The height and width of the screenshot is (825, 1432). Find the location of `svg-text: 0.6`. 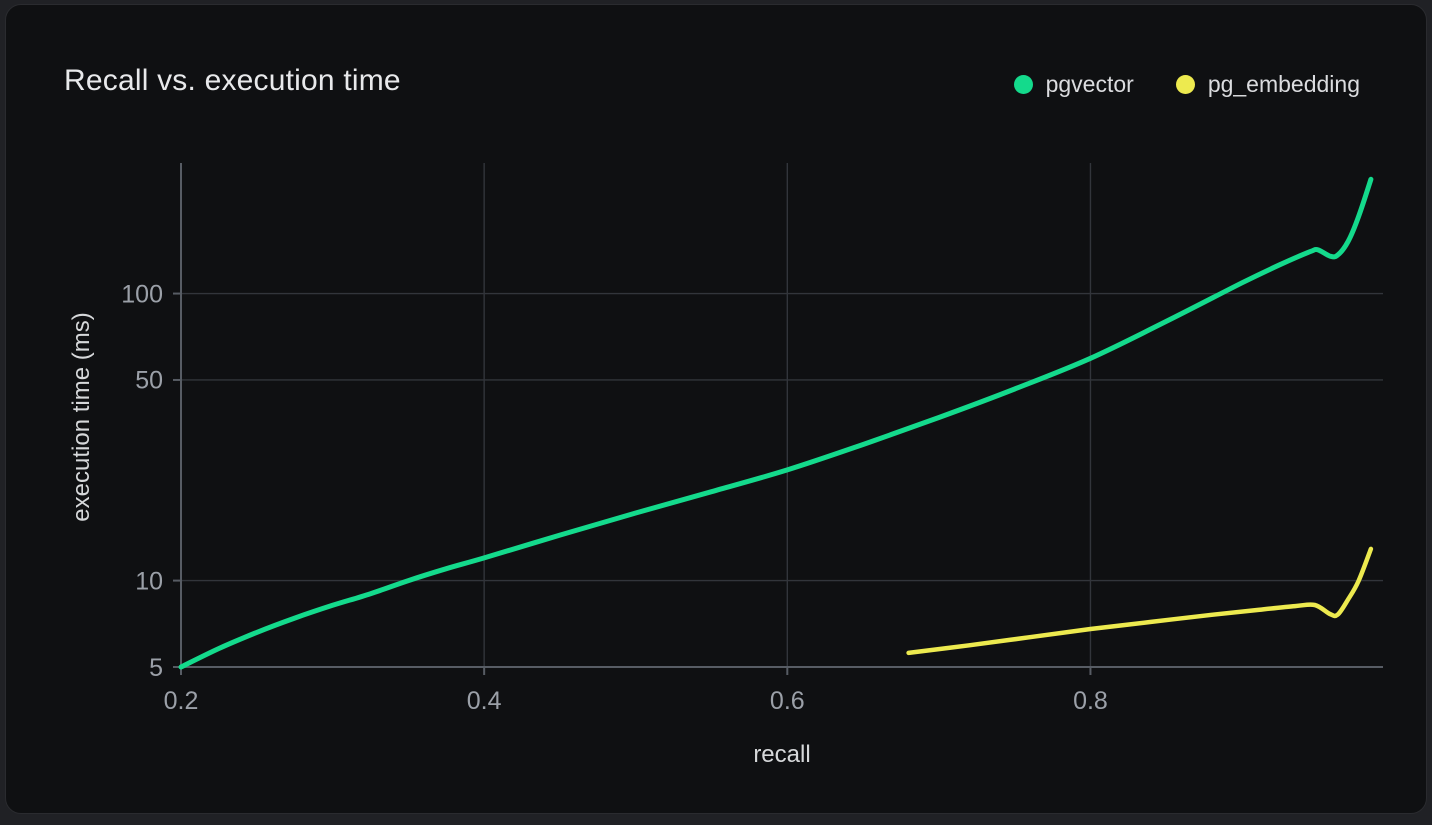

svg-text: 0.6 is located at coordinates (787, 701).